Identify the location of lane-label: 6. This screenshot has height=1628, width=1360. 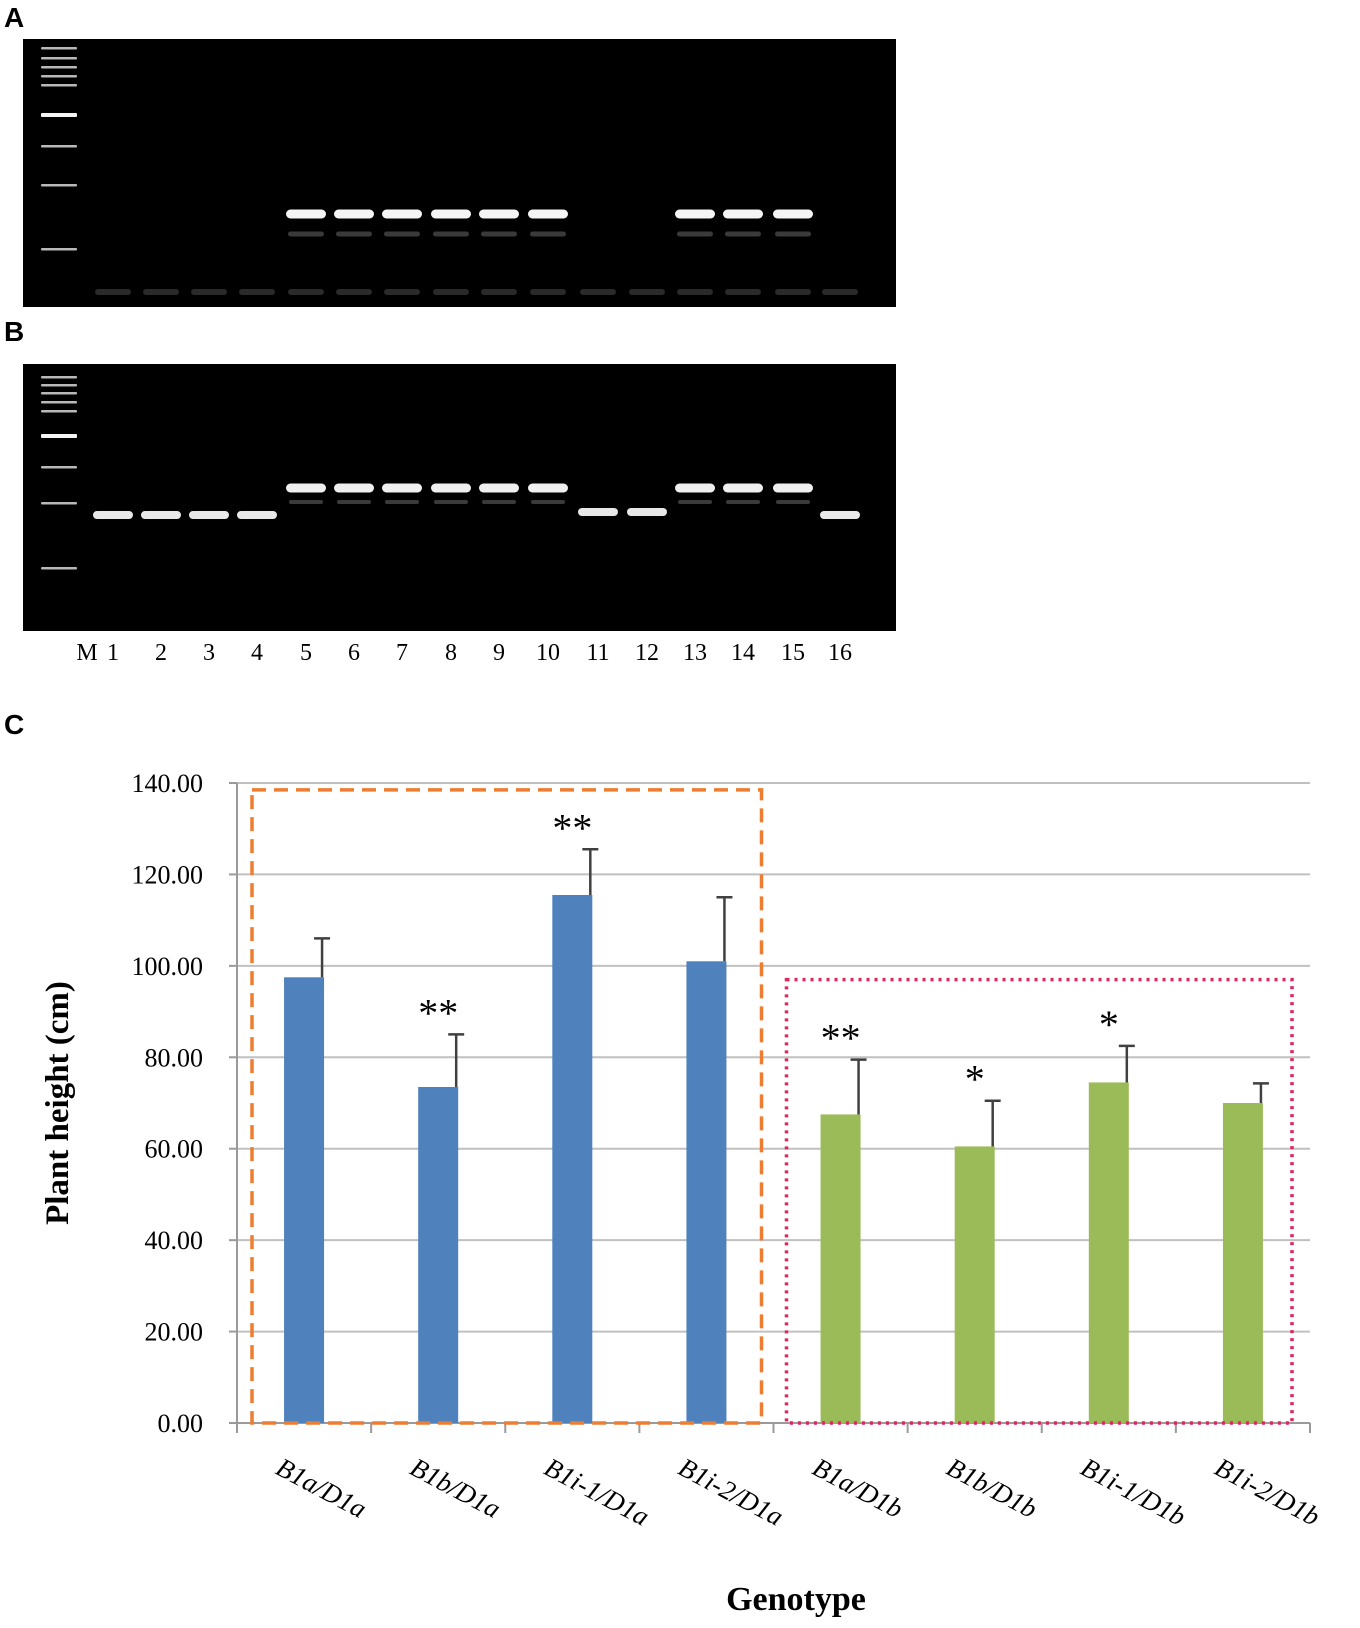
(354, 653).